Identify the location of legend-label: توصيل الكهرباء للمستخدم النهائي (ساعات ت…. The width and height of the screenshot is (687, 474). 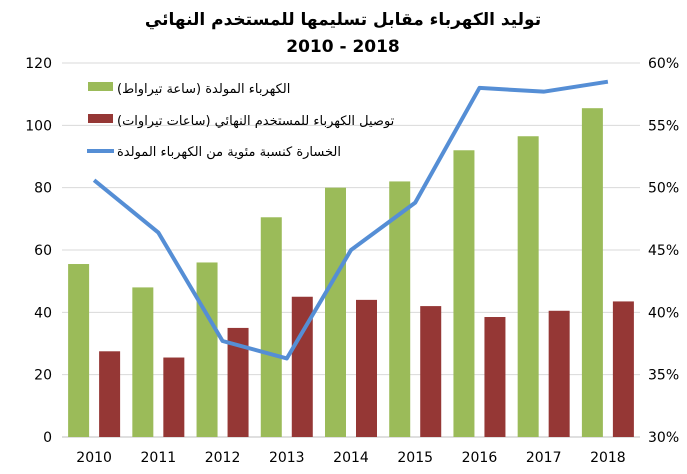
(256, 121).